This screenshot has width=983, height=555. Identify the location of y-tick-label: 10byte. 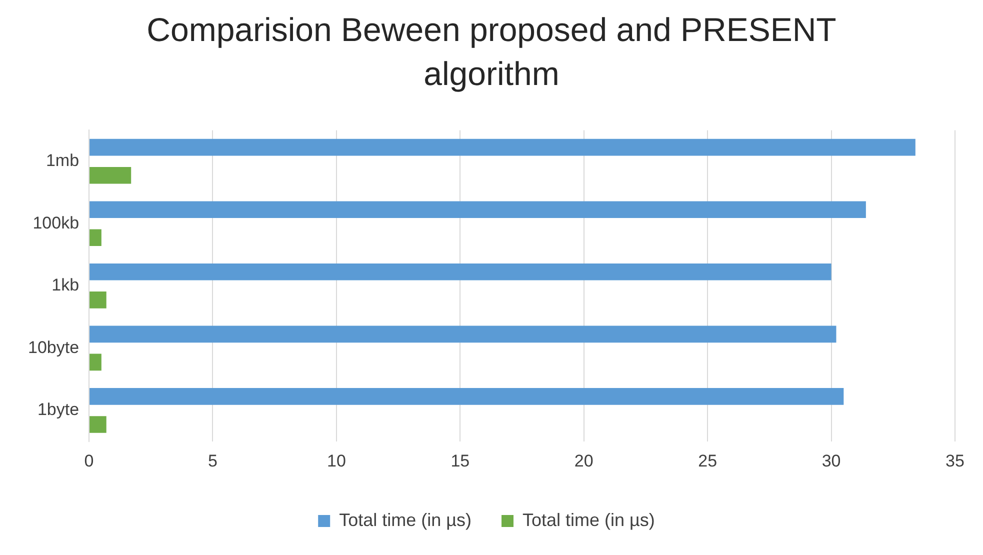
(54, 347).